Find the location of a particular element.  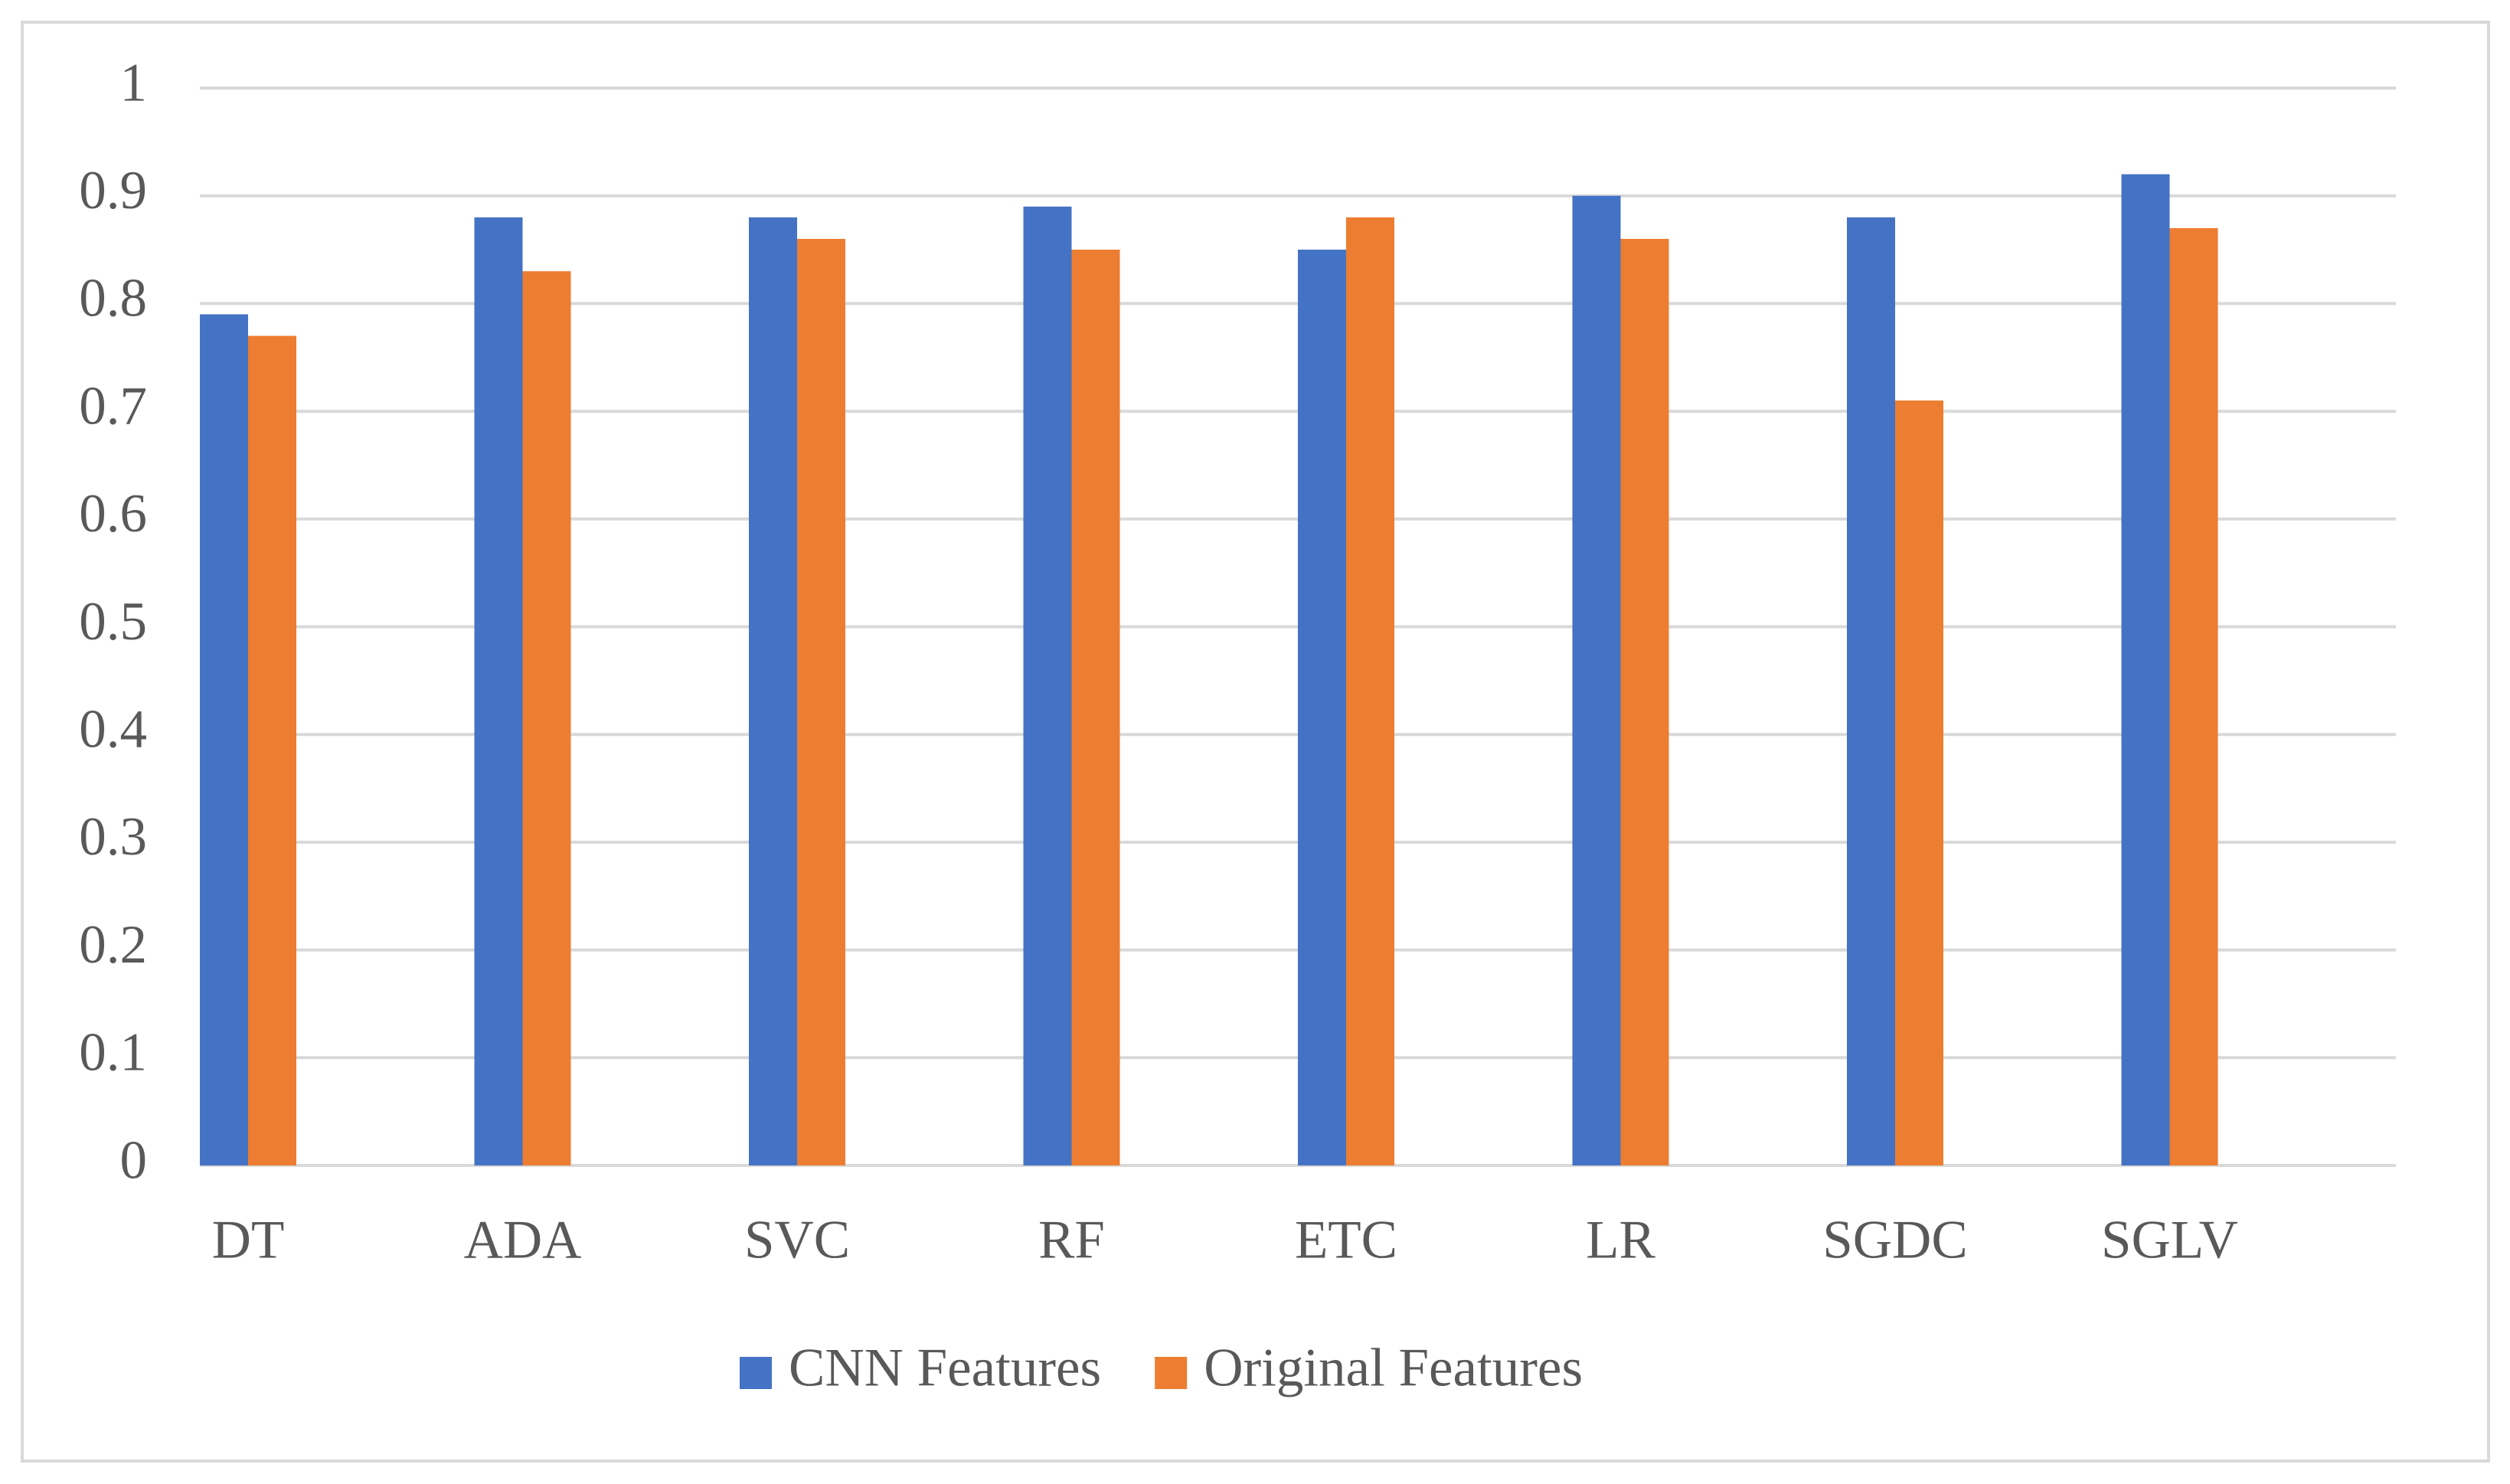

legend-label: Original Features is located at coordinates (1393, 1367).